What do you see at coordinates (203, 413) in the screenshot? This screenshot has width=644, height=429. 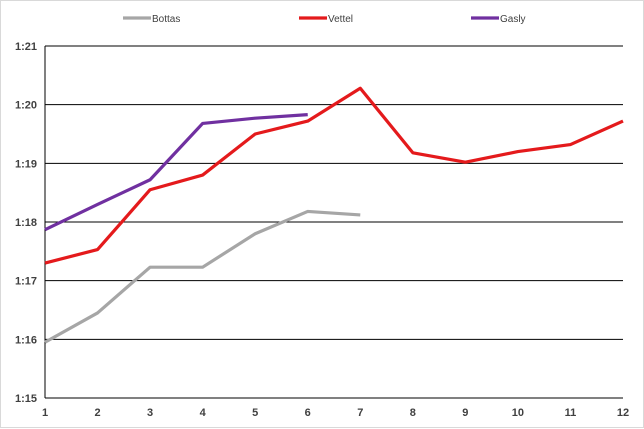 I see `x-tick-label: 4` at bounding box center [203, 413].